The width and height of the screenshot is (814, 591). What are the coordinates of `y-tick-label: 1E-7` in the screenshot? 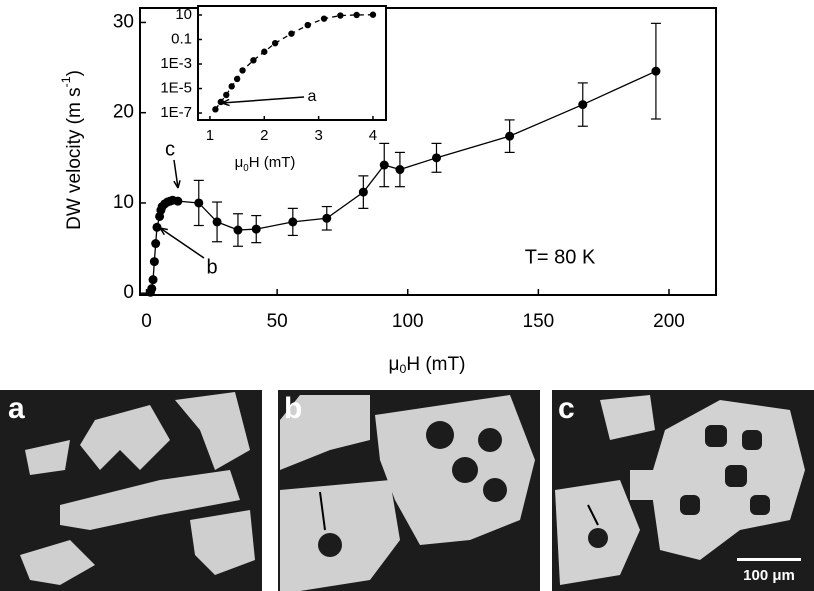 It's located at (176, 112).